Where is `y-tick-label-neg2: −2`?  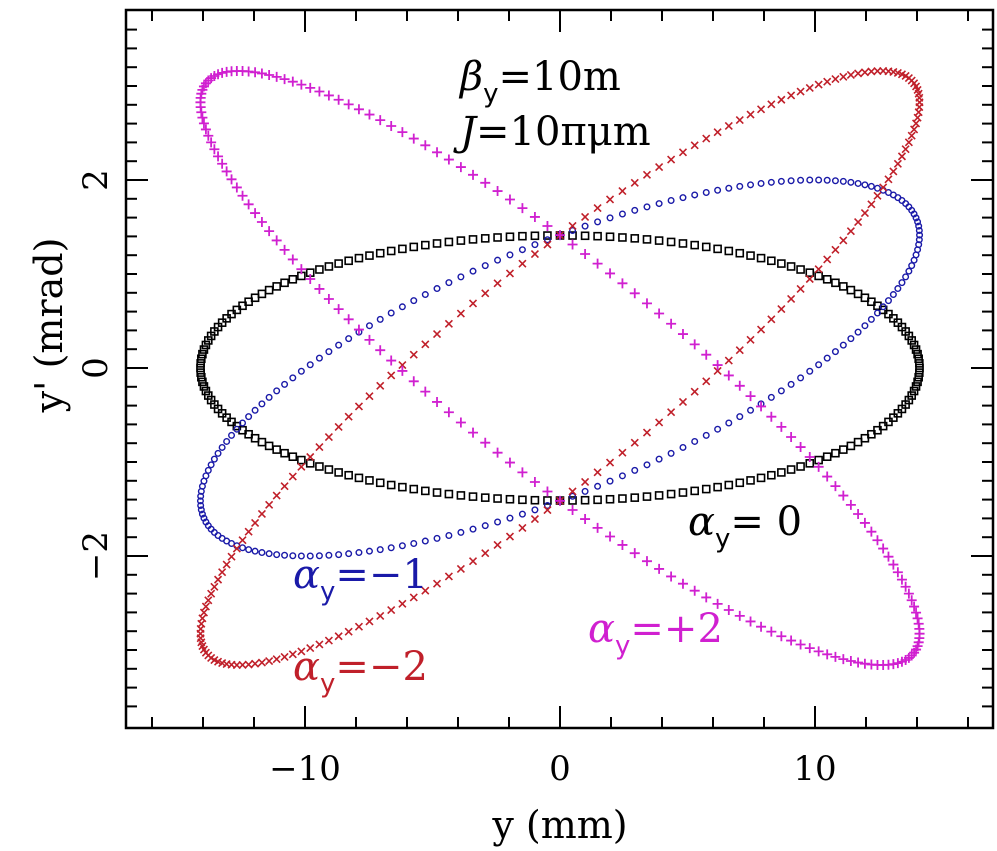 y-tick-label-neg2: −2 is located at coordinates (96, 556).